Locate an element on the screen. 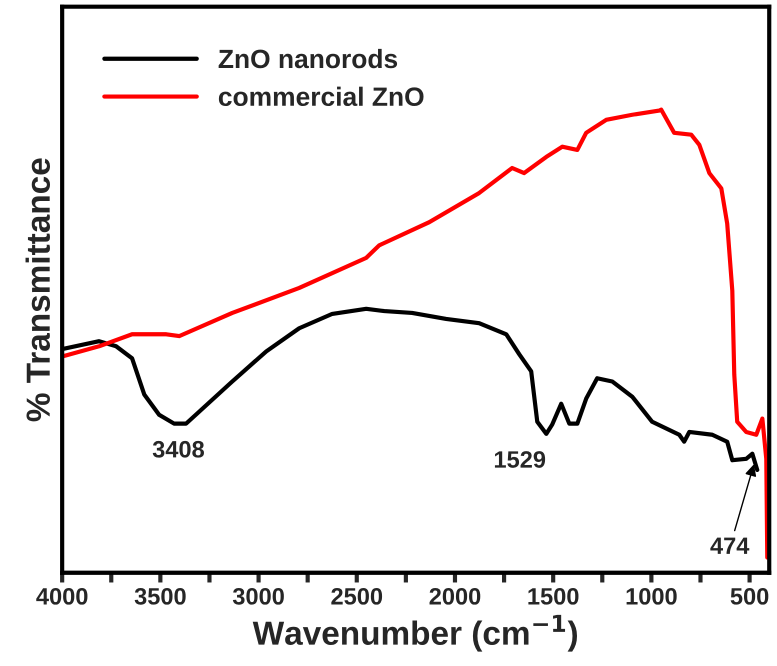 The width and height of the screenshot is (777, 666). x-tick-label: 3000 is located at coordinates (258, 596).